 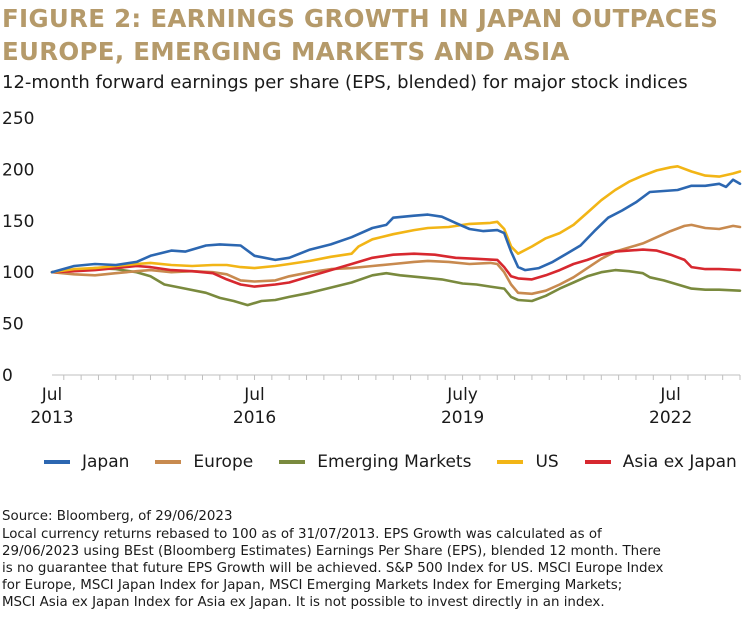 I want to click on legend-label: US, so click(x=547, y=462).